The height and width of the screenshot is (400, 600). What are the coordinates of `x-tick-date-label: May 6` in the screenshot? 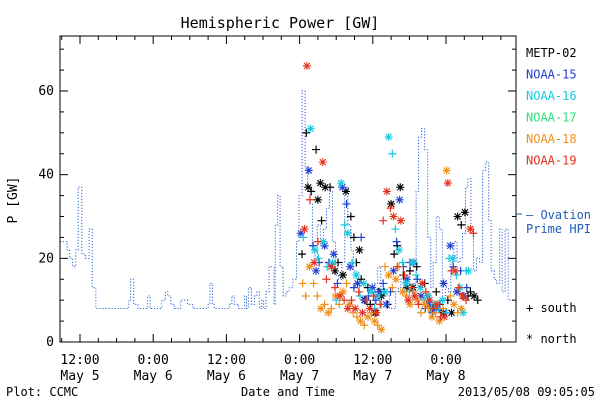 It's located at (153, 376).